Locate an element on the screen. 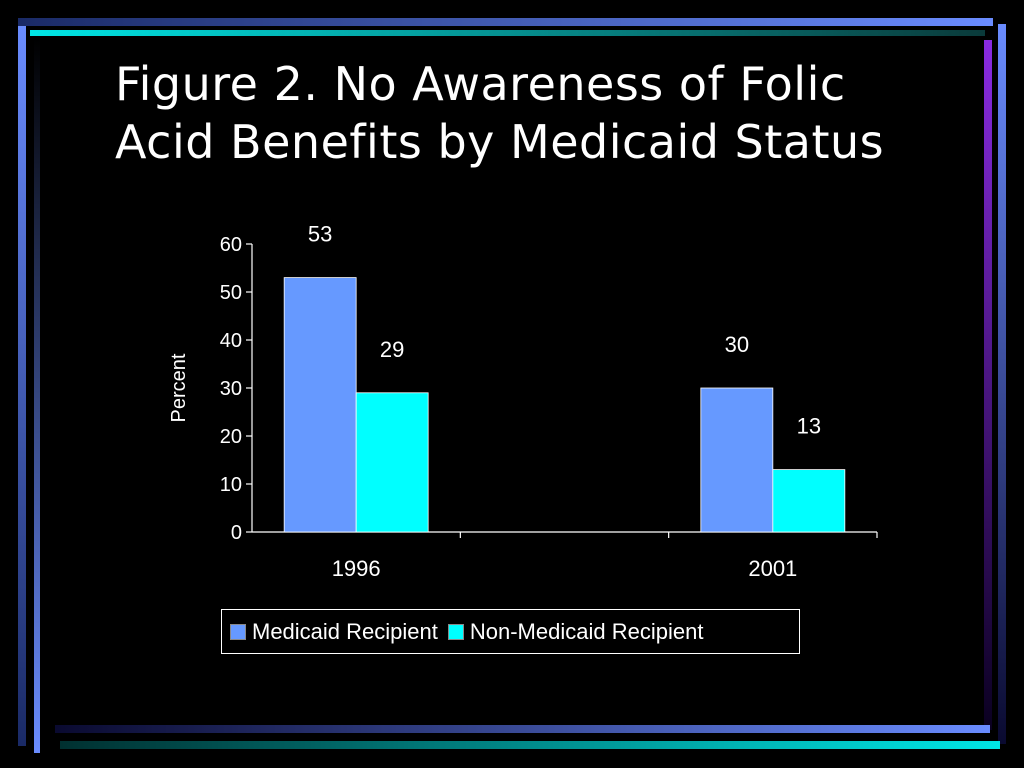 This screenshot has height=768, width=1024. legend-swatch-non-medicaid is located at coordinates (455, 631).